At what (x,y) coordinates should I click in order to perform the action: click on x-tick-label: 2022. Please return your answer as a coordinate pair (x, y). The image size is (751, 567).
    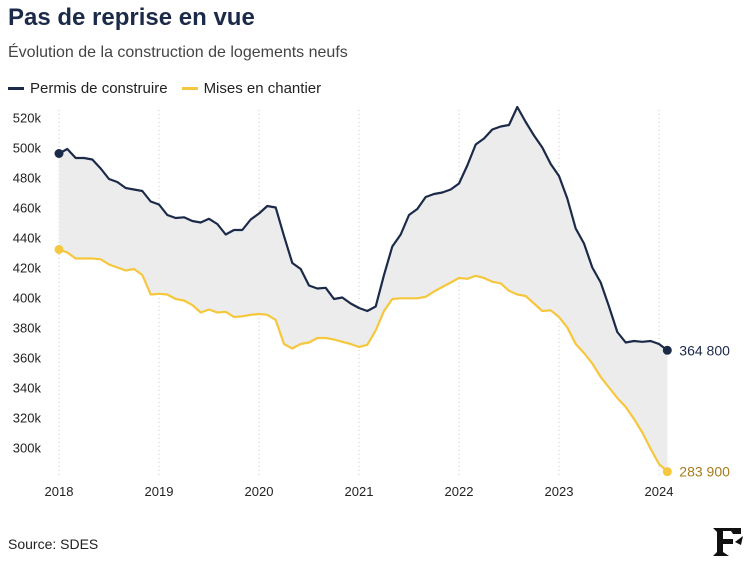
    Looking at the image, I should click on (459, 491).